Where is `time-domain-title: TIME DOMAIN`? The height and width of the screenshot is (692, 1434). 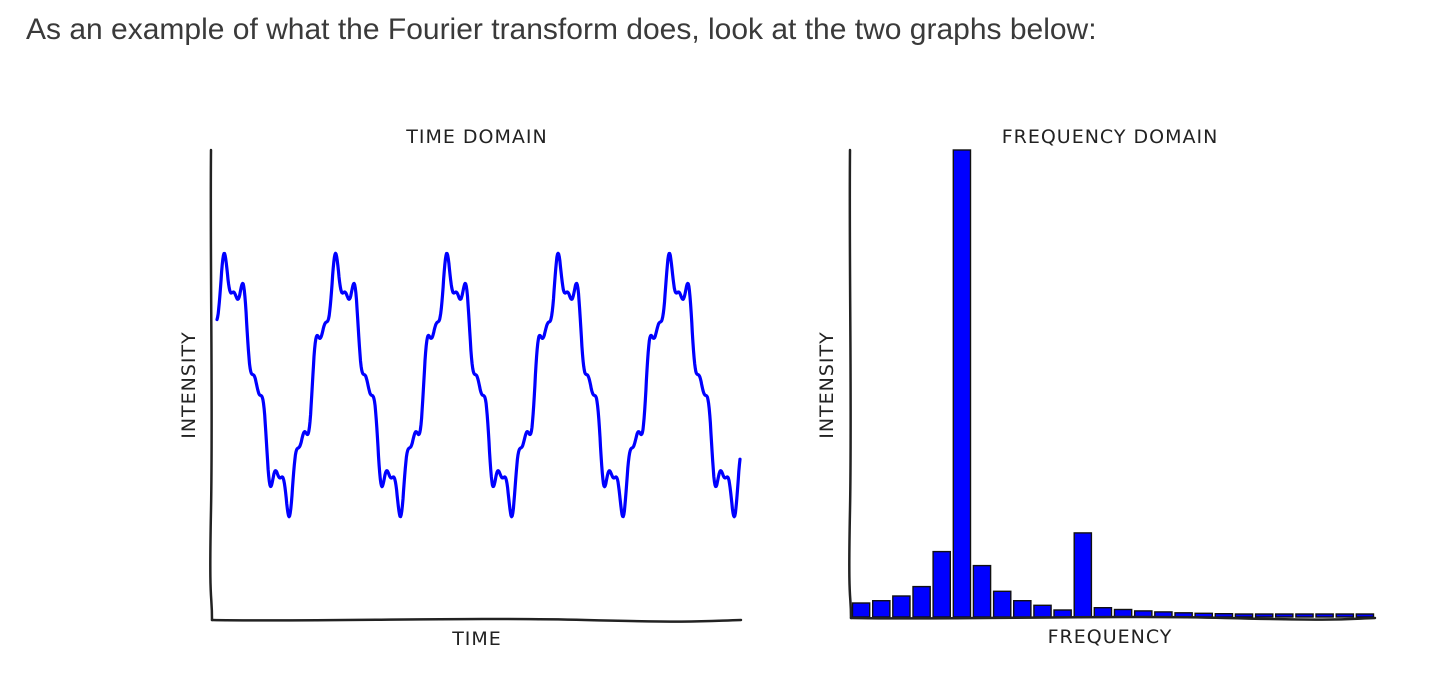
time-domain-title: TIME DOMAIN is located at coordinates (476, 137).